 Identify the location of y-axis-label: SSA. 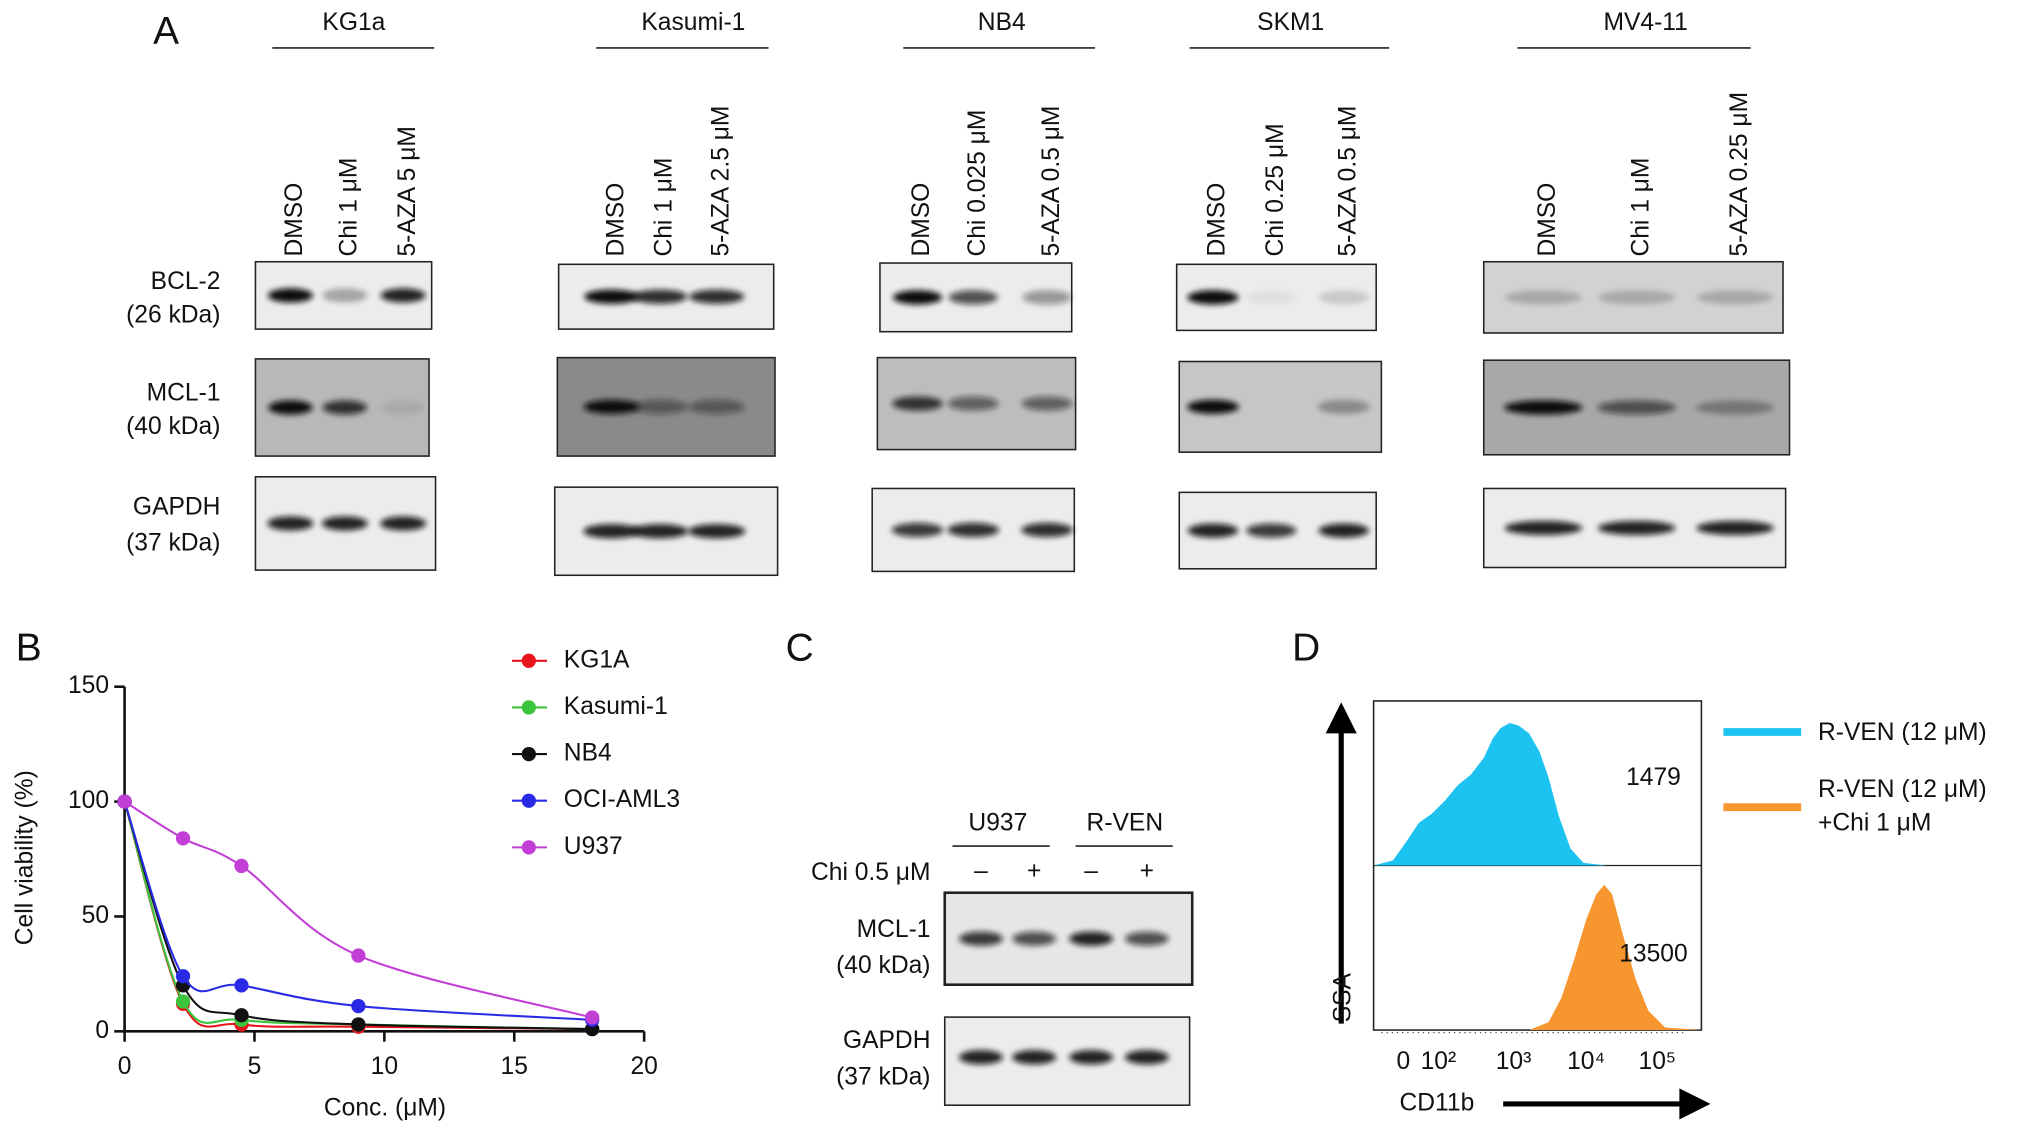
(1342, 997).